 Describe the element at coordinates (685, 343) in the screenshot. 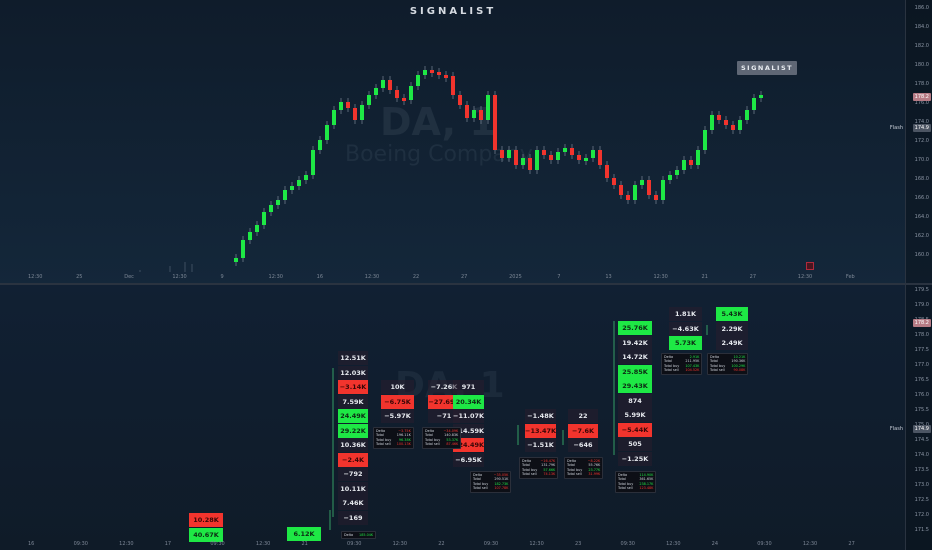

I see `footprint-cell: 5.73K` at that location.